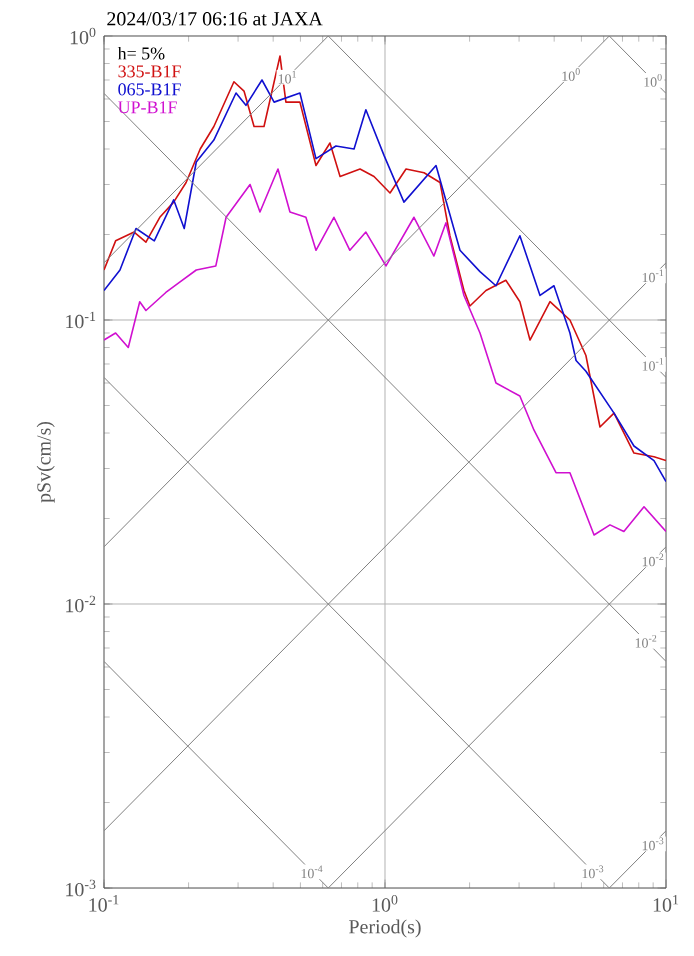 This screenshot has width=694, height=956. What do you see at coordinates (149, 89) in the screenshot?
I see `text: 065-B1F` at bounding box center [149, 89].